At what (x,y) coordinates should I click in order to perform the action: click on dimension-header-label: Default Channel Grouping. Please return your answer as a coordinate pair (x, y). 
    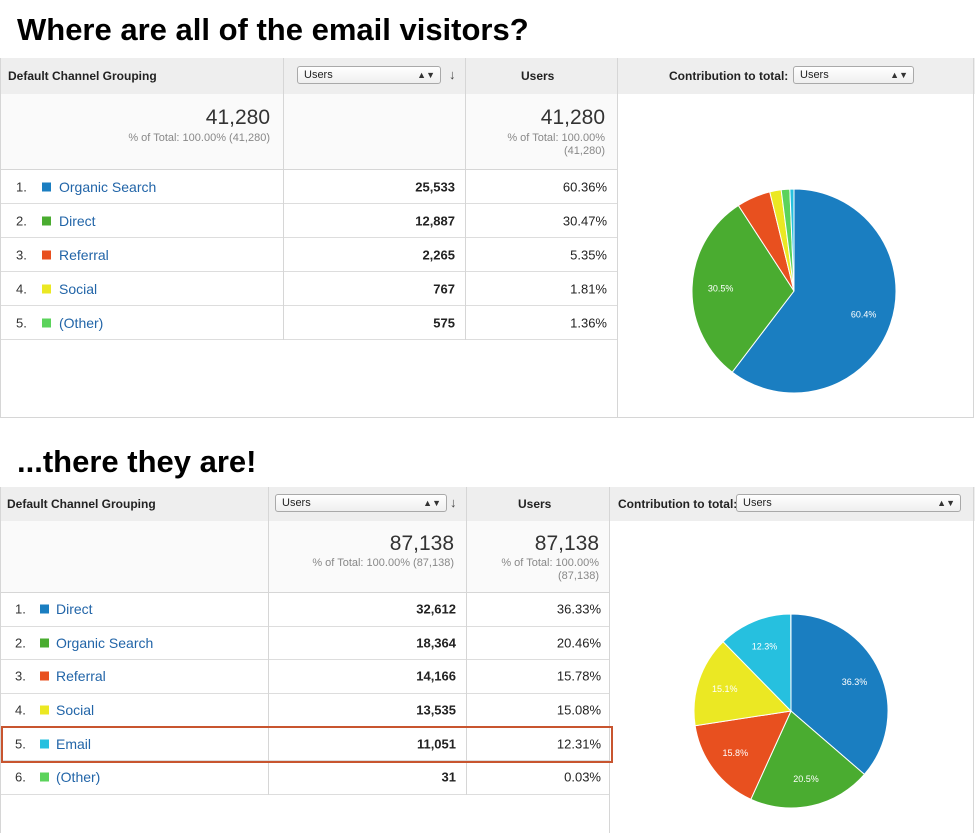
    Looking at the image, I should click on (81, 504).